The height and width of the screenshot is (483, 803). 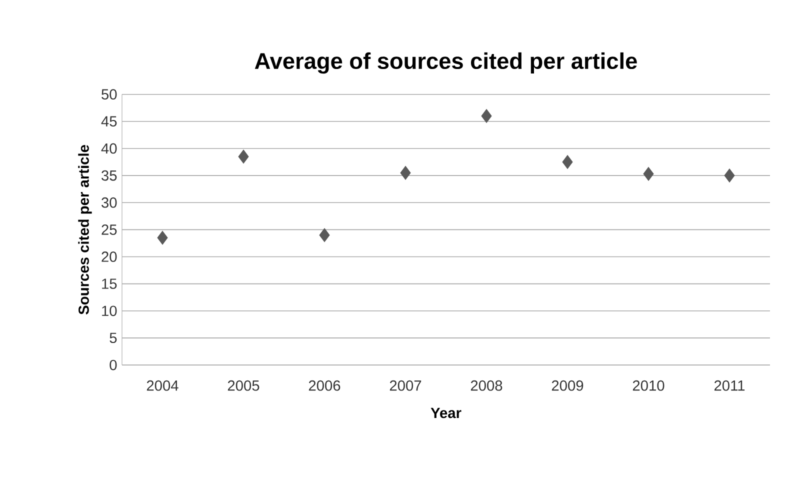 What do you see at coordinates (109, 257) in the screenshot?
I see `y-tick-label: 20` at bounding box center [109, 257].